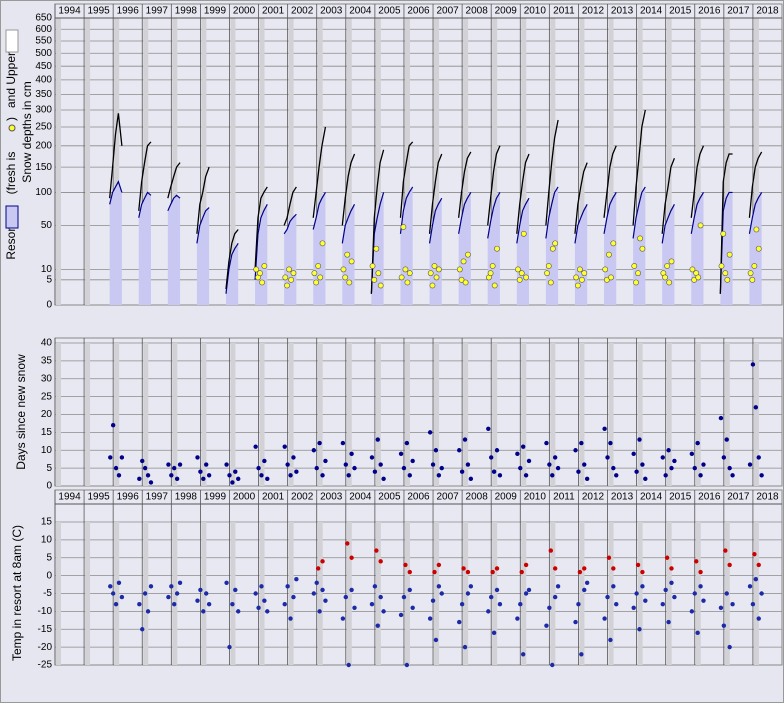 The image size is (784, 703). I want to click on y-tick-label: 300, so click(43, 110).